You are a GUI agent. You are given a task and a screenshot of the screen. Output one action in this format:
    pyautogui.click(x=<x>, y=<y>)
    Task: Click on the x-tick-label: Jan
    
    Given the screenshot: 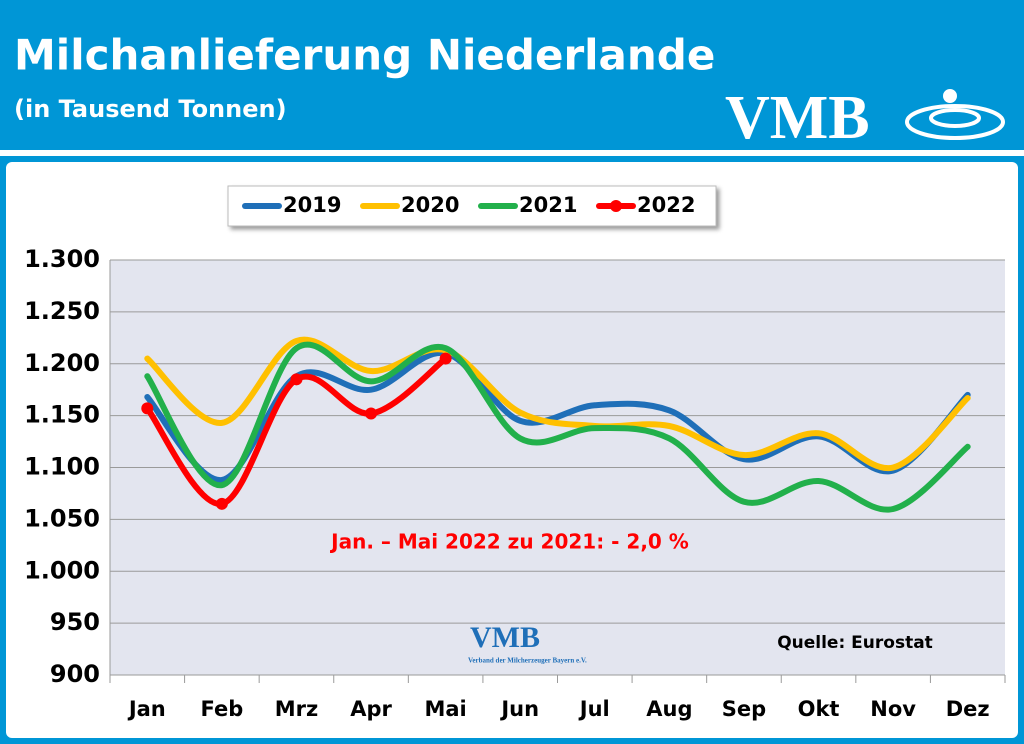 What is the action you would take?
    pyautogui.click(x=146, y=709)
    